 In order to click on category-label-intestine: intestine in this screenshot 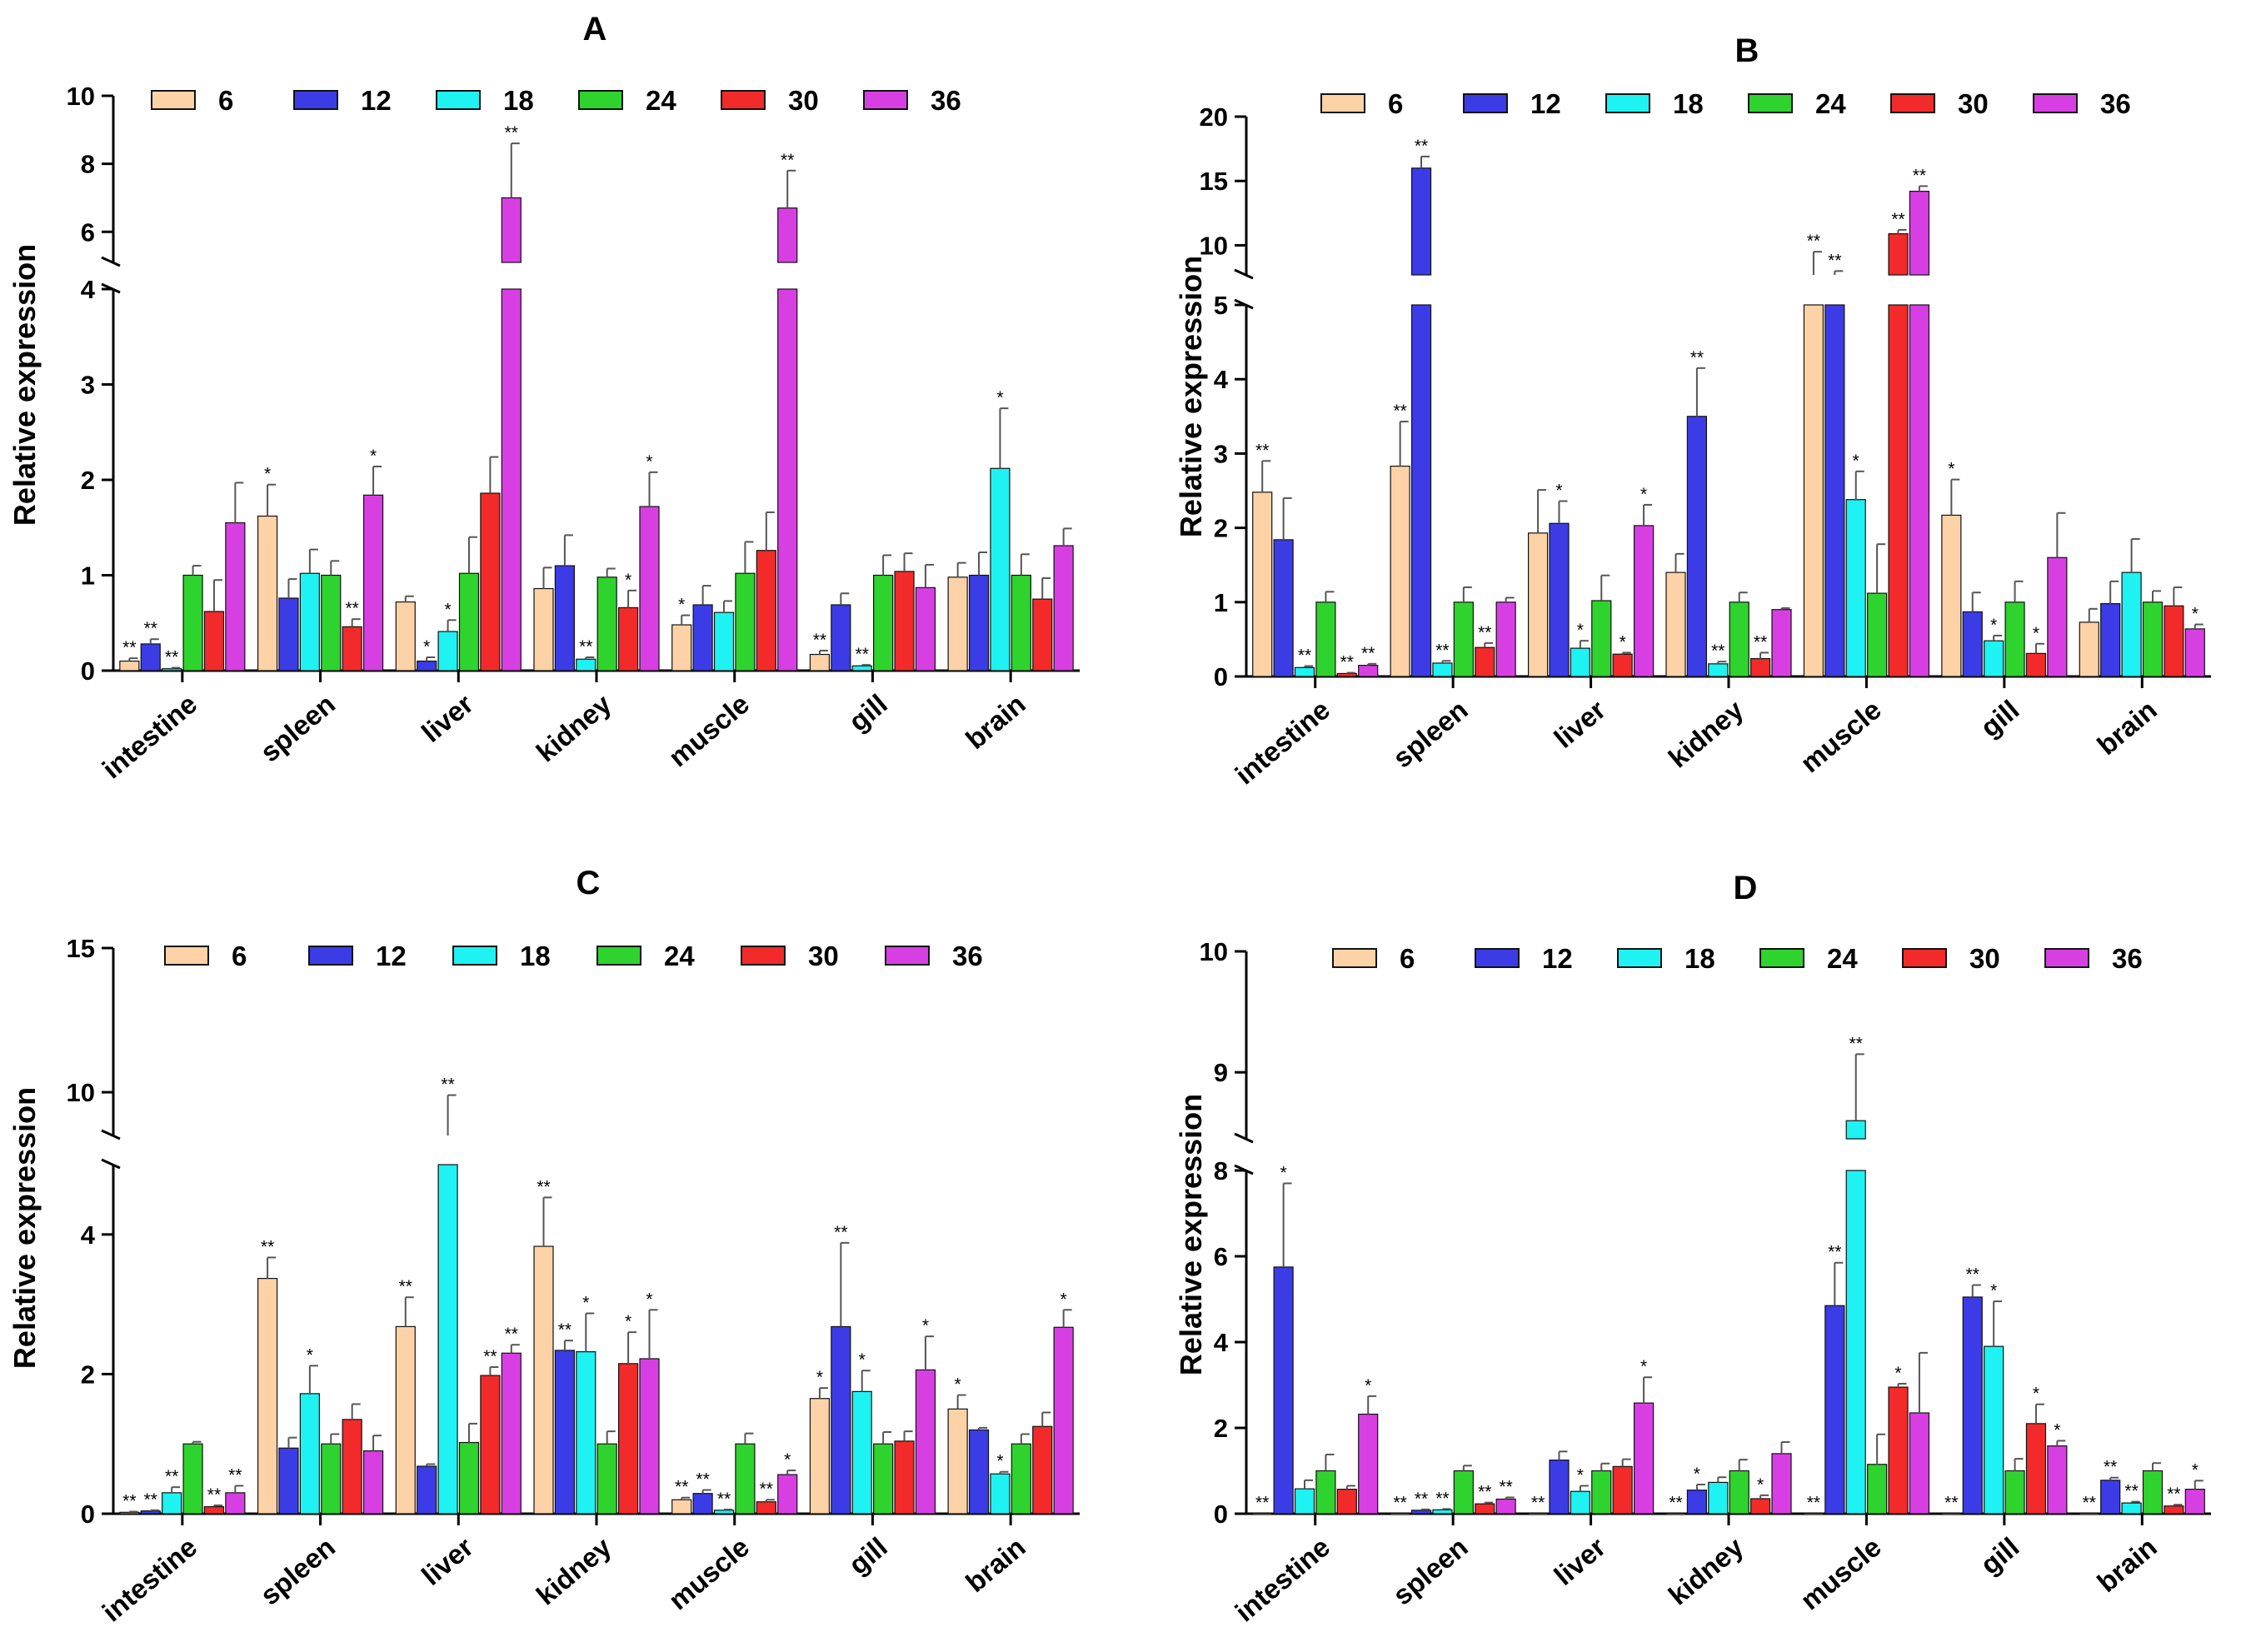, I will do `click(1282, 1580)`.